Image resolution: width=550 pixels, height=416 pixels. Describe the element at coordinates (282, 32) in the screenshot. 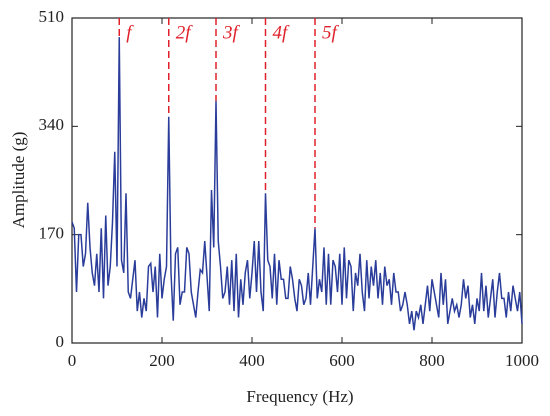

I see `harmonic-label: 4f` at that location.